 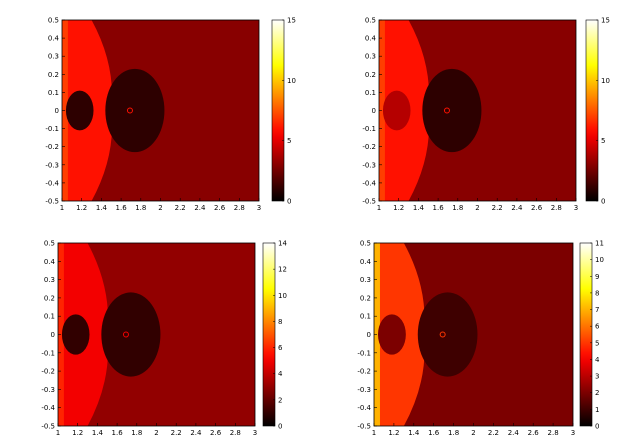 What do you see at coordinates (599, 244) in the screenshot?
I see `colorbar-tick-label: 11` at bounding box center [599, 244].